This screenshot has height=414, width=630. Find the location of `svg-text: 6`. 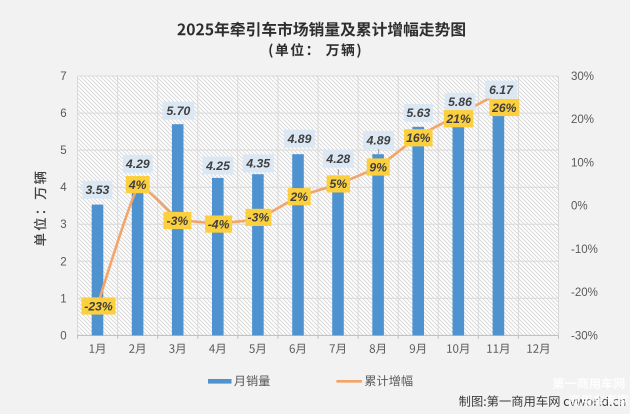

svg-text: 6 is located at coordinates (63, 114).